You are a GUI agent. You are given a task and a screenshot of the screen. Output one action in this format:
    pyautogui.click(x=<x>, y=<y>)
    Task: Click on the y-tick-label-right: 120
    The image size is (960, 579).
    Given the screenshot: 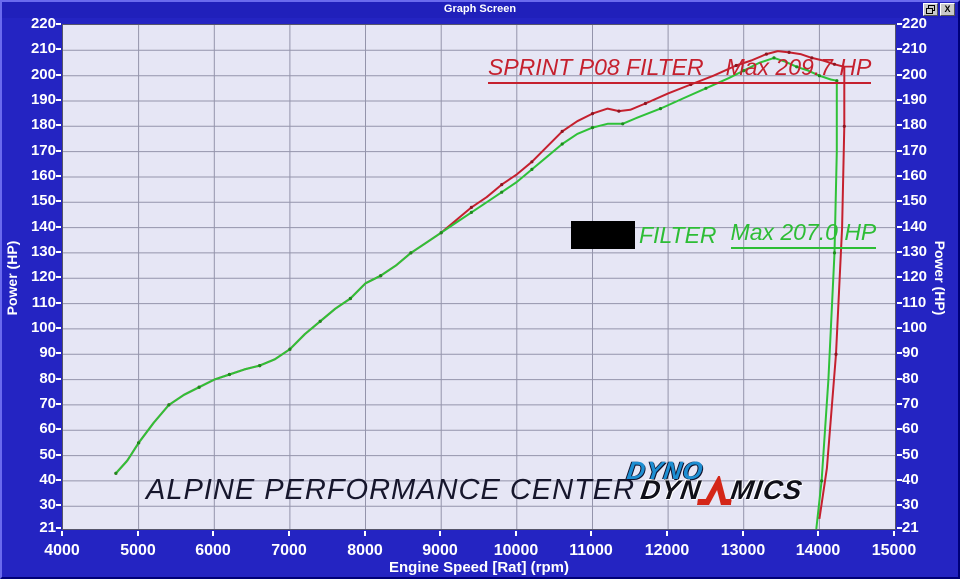 What is the action you would take?
    pyautogui.click(x=915, y=276)
    